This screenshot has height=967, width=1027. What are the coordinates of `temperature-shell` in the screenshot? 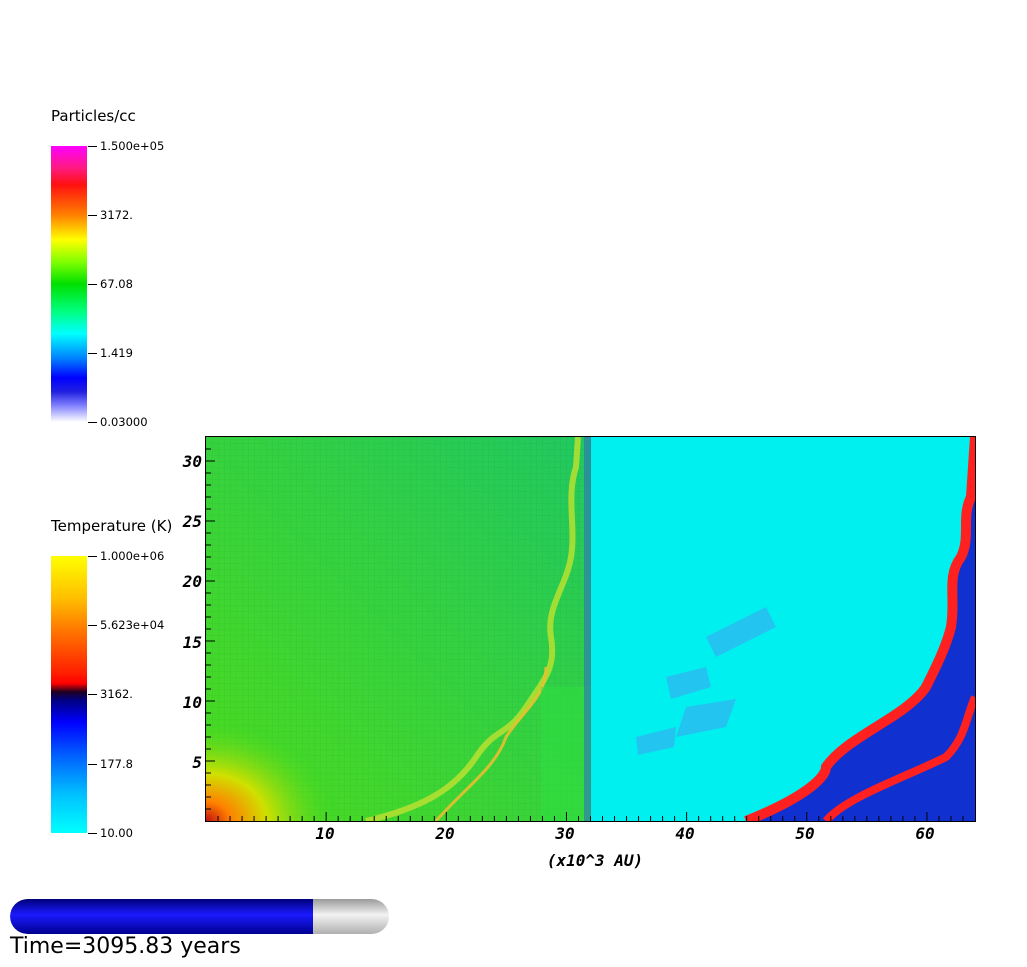 It's located at (860, 629).